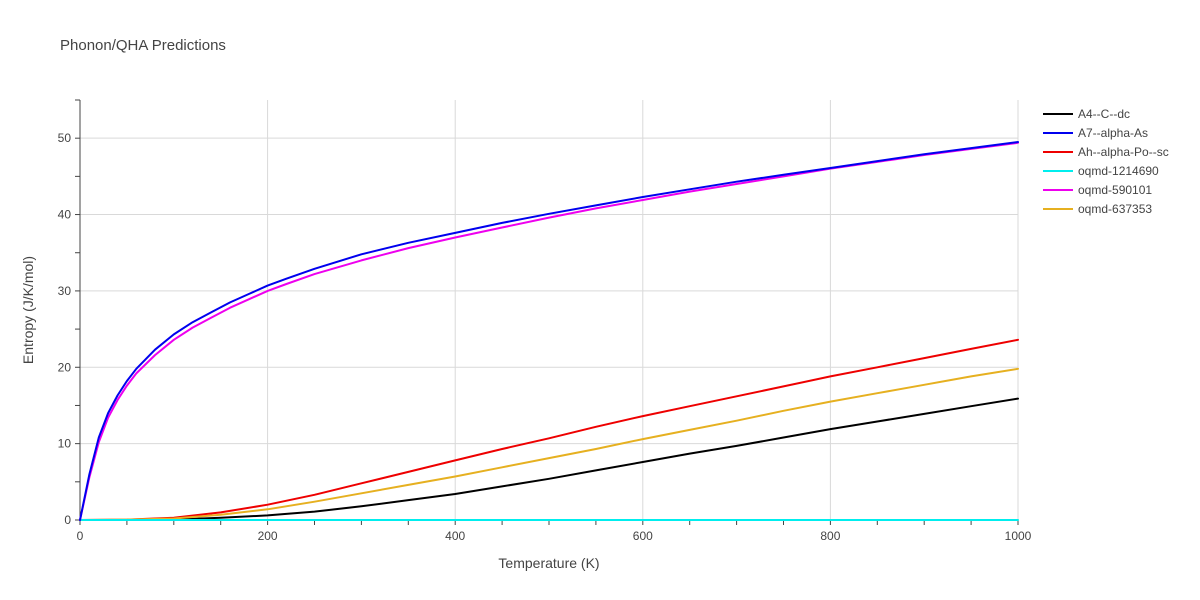  Describe the element at coordinates (143, 45) in the screenshot. I see `chart-title: Phonon/QHA Predictions` at that location.